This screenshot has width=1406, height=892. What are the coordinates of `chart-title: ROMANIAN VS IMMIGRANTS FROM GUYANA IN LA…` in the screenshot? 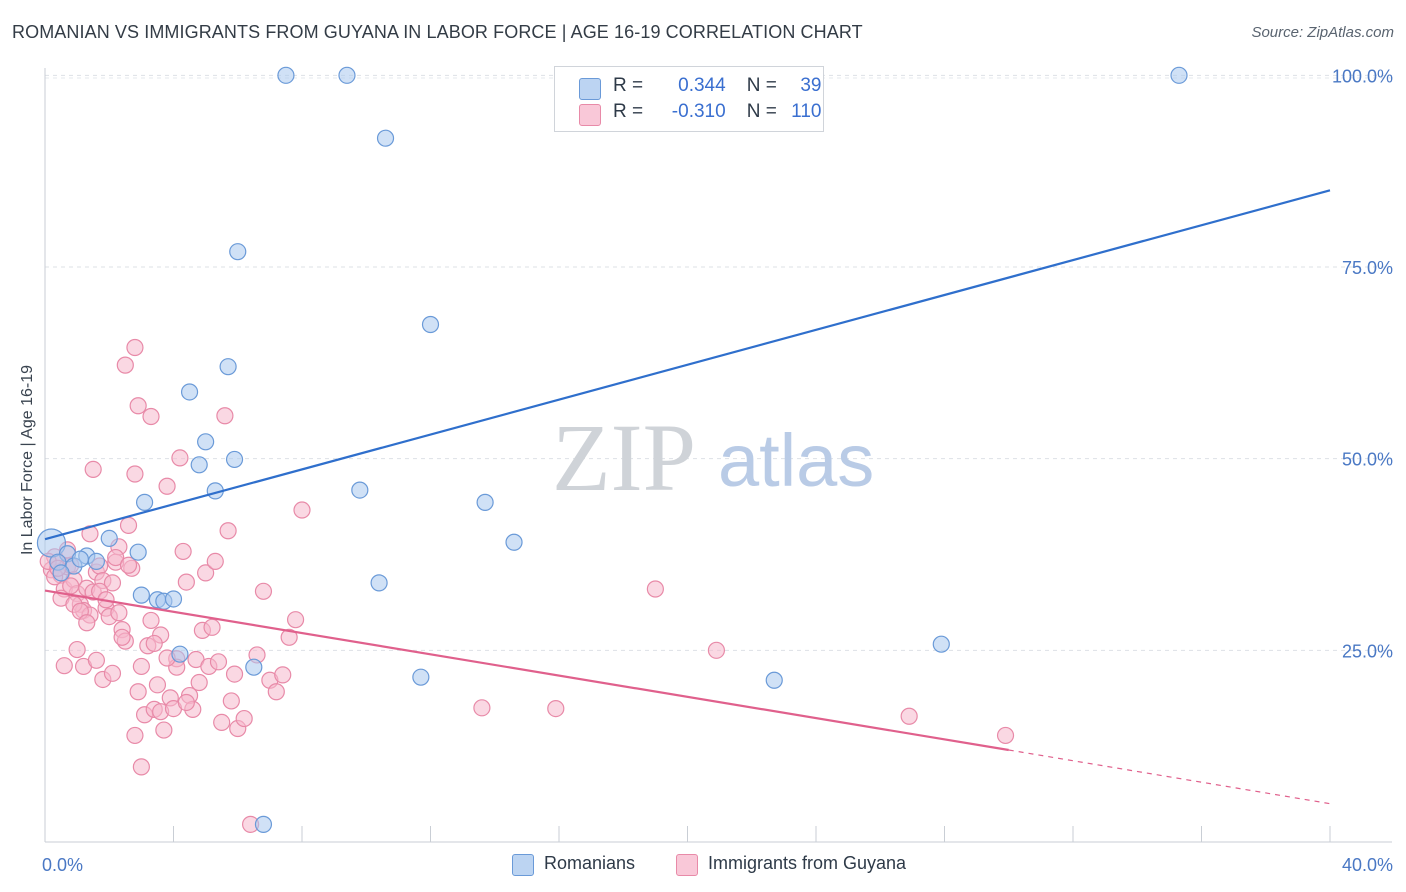 It's located at (437, 32).